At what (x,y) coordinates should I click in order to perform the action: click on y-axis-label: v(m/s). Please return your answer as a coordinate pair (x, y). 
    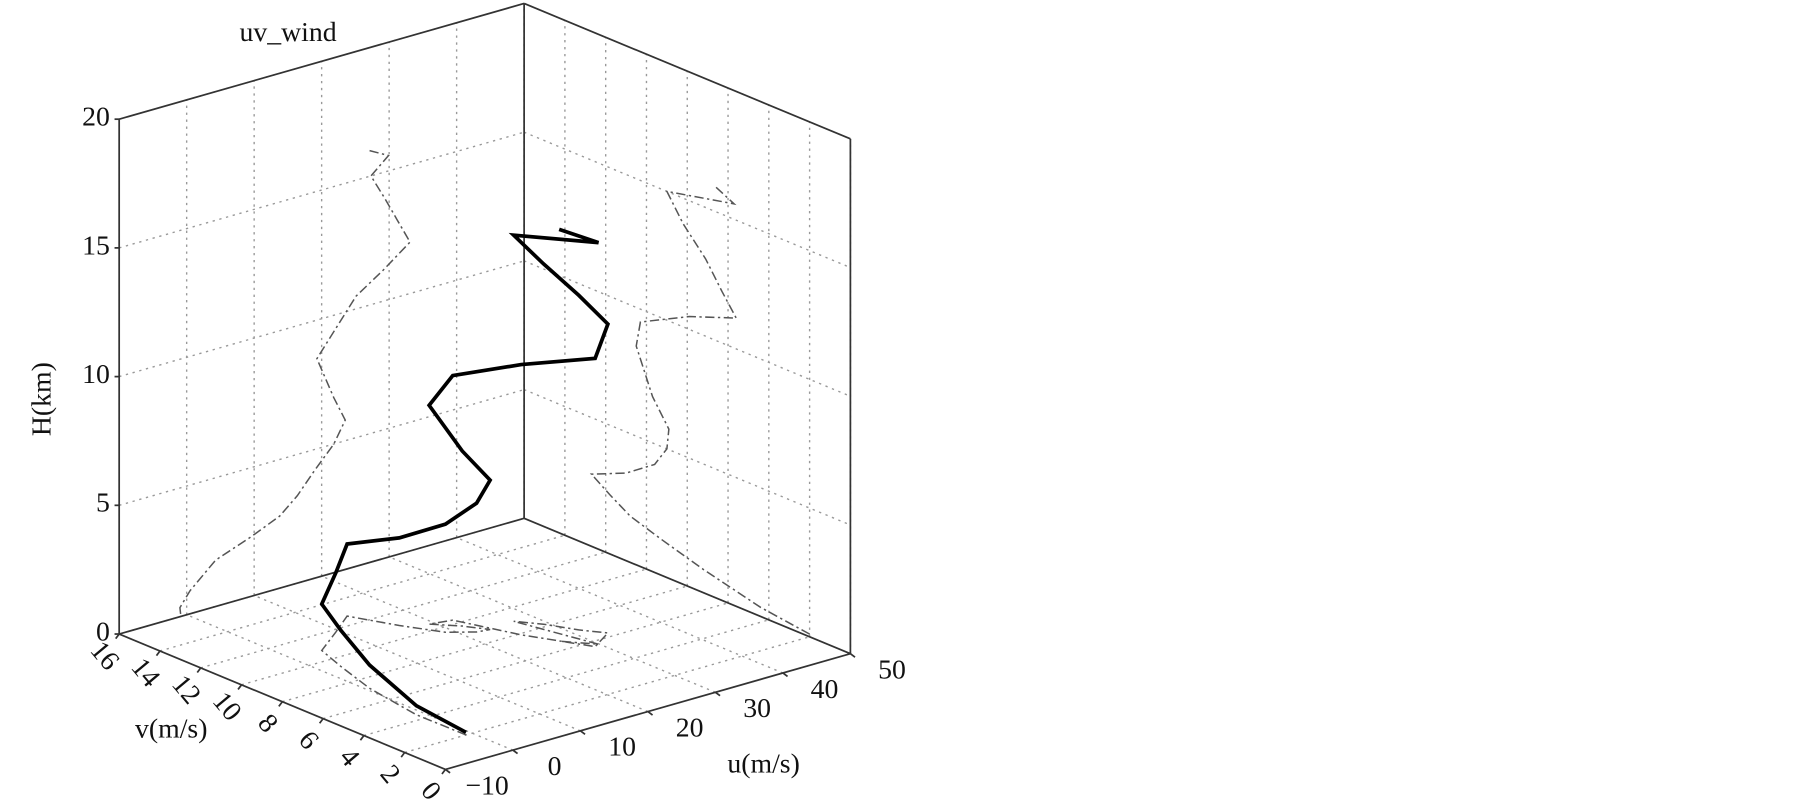
    Looking at the image, I should click on (171, 729).